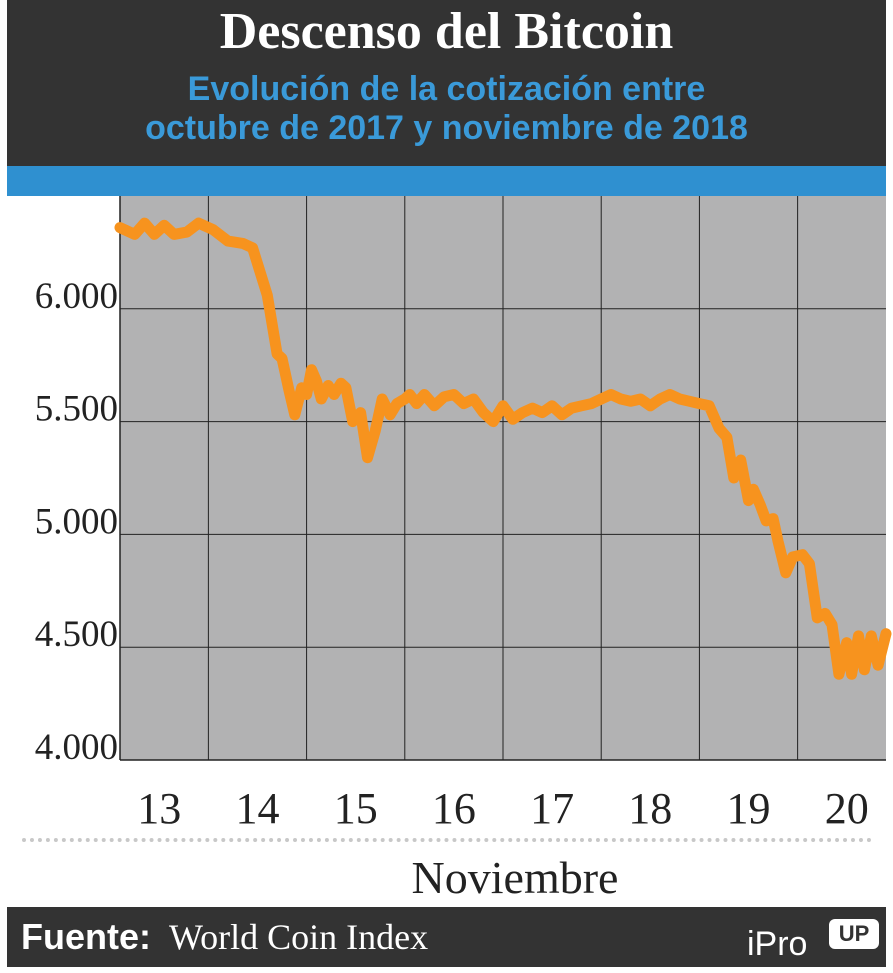  I want to click on brand-name: iPro, so click(777, 944).